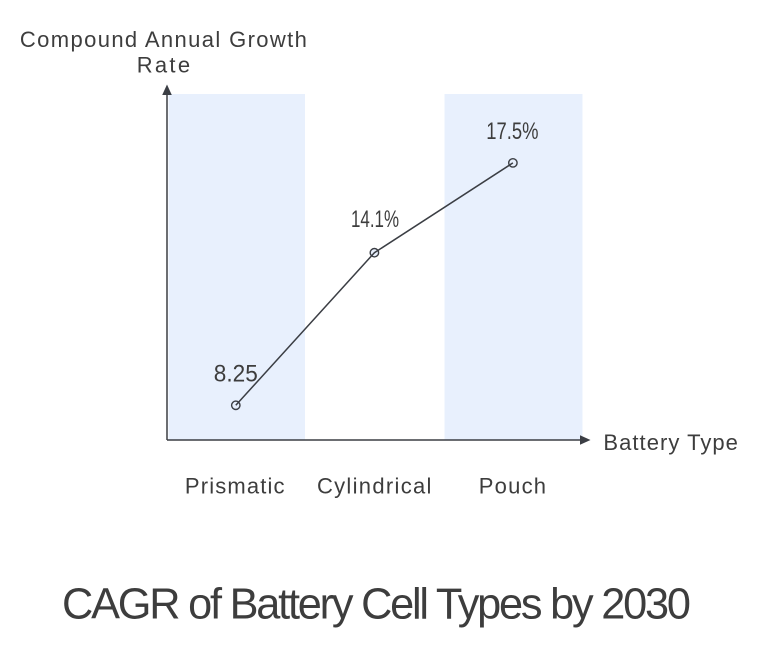  I want to click on svg-text: Prismatic, so click(235, 485).